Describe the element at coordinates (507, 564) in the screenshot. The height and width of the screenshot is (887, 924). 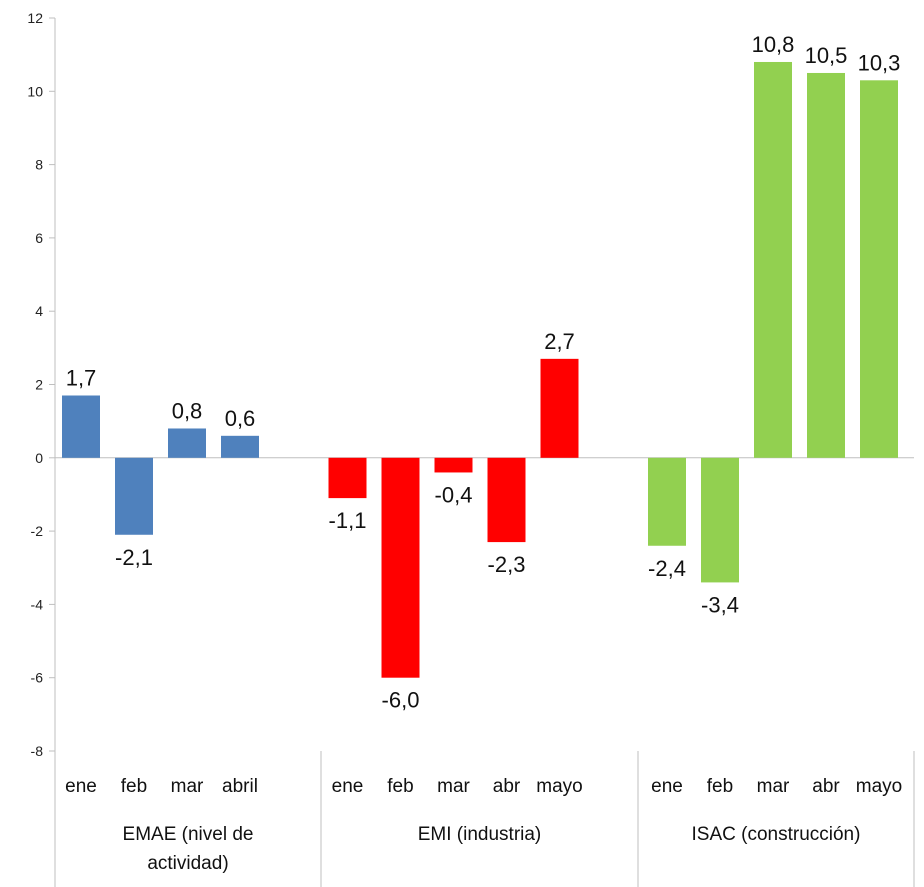
I see `data-label: -2,3` at that location.